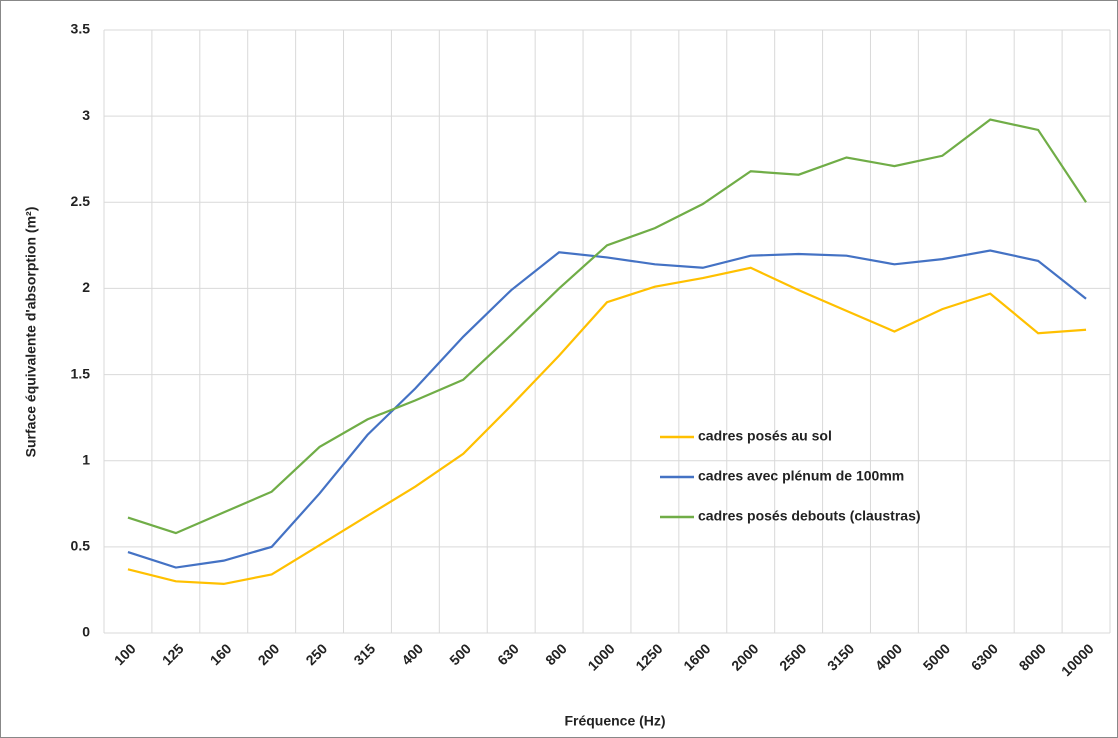 The image size is (1118, 738). I want to click on x-tick-label: 1000, so click(600, 656).